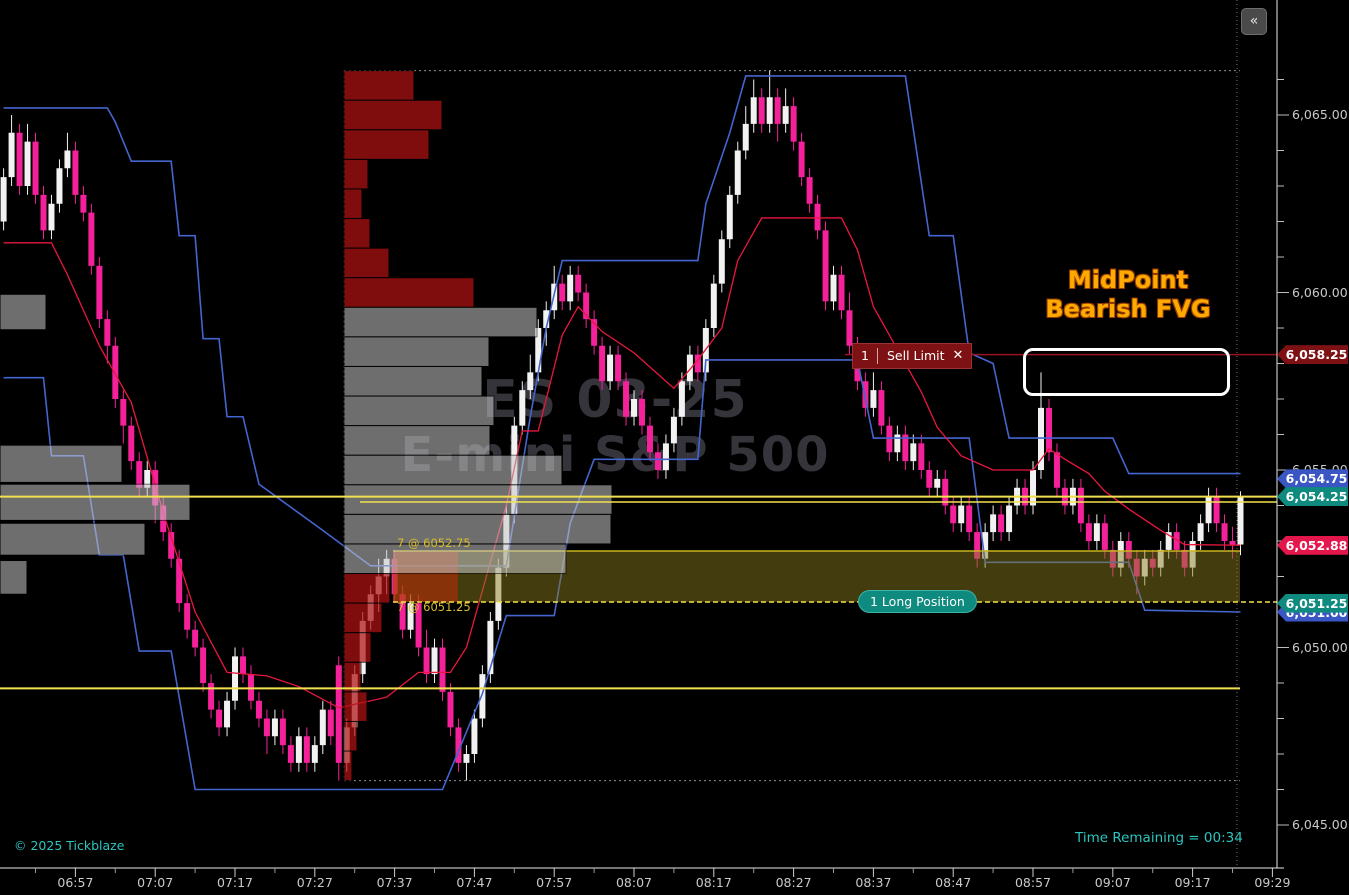 The image size is (1349, 895). I want to click on long-position-tag: 1 Long Position, so click(917, 602).